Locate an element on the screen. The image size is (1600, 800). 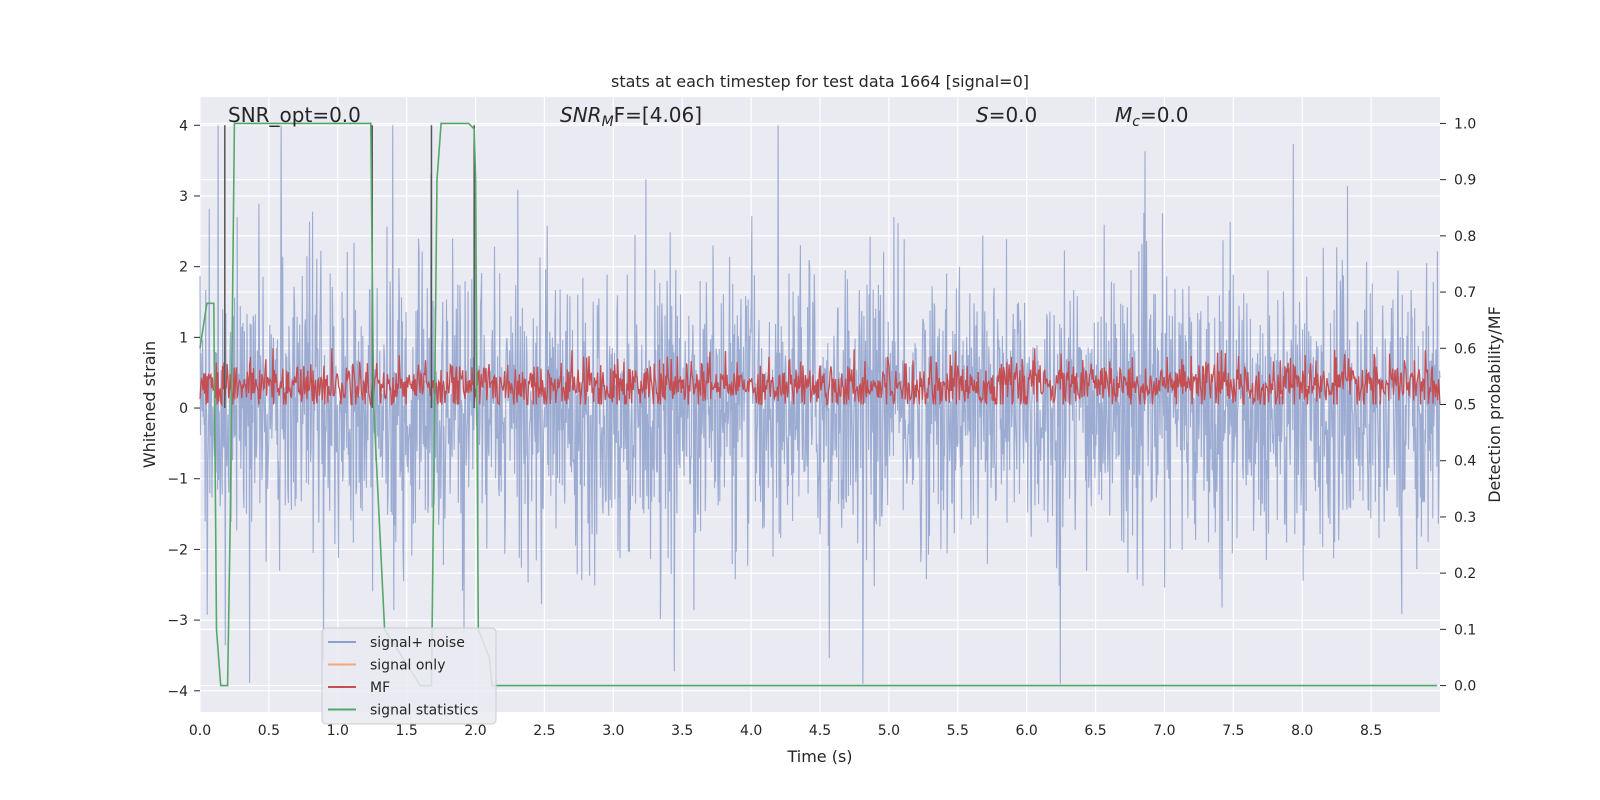
annotation-1: SNR_opt=0.0 is located at coordinates (294, 115).